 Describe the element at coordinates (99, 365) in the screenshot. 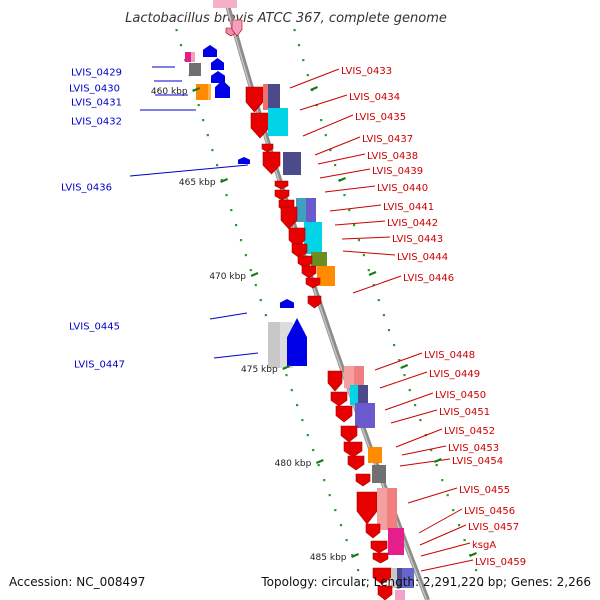

I see `forward-gene-label: LVIS_0447` at that location.